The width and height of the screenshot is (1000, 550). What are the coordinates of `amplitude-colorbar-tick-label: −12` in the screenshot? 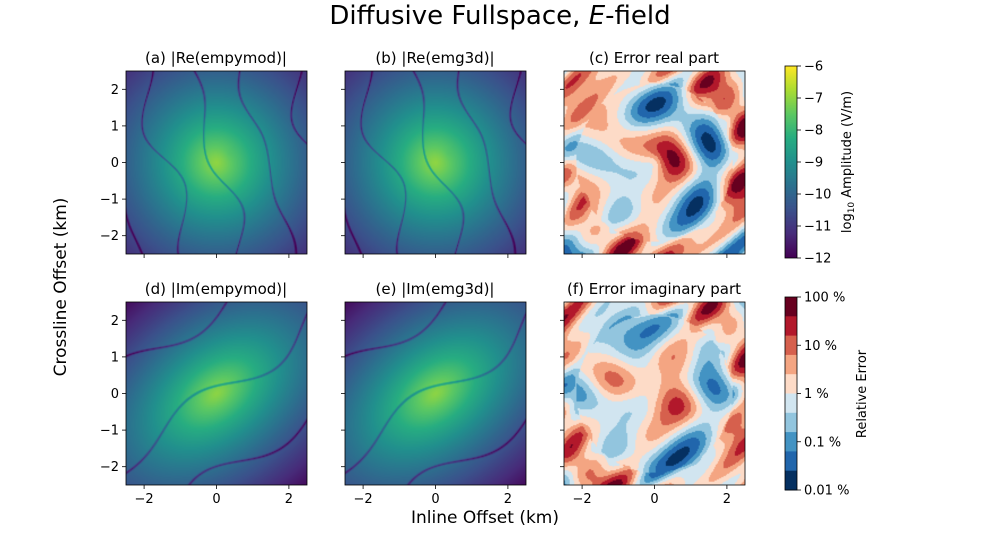 It's located at (817, 259).